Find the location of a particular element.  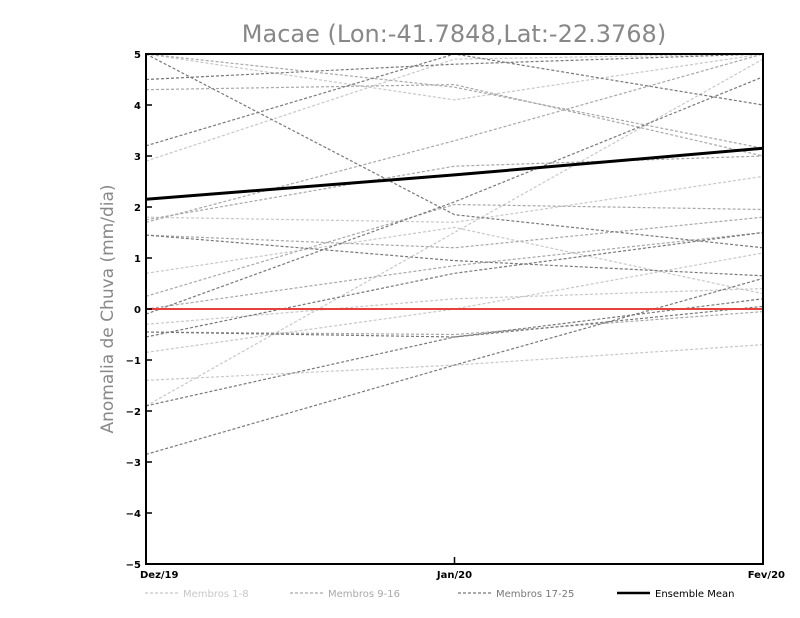

x-tick-label: Fev/20 is located at coordinates (766, 575).